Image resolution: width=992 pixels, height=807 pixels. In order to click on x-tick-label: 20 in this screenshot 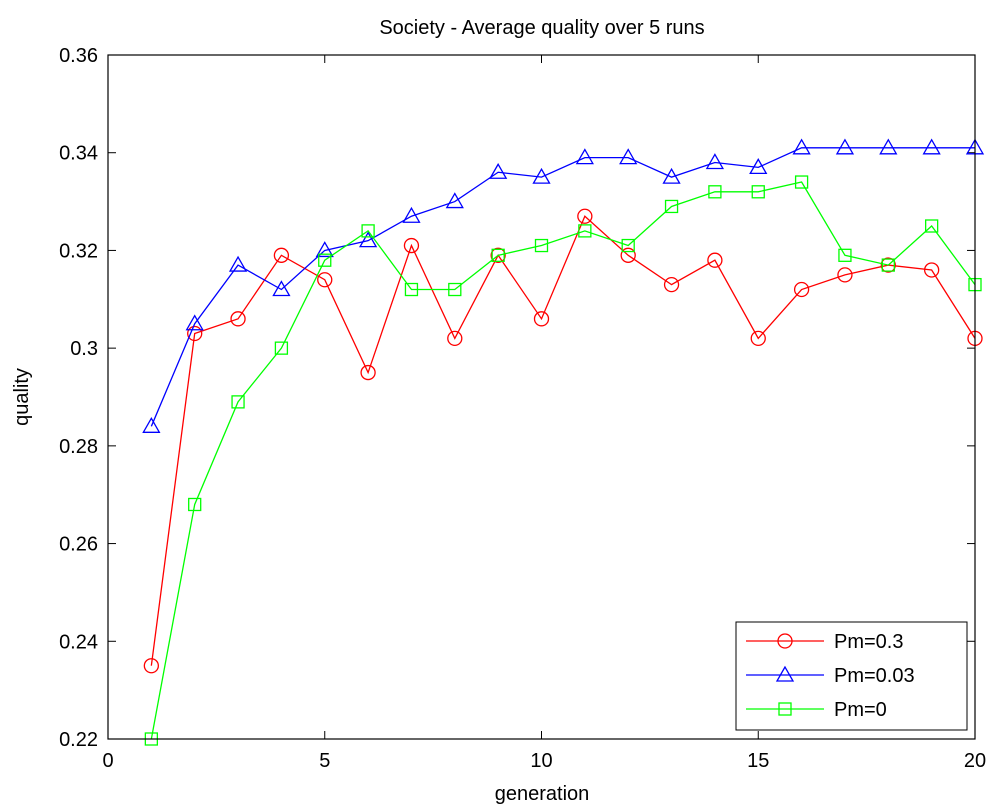, I will do `click(975, 761)`.